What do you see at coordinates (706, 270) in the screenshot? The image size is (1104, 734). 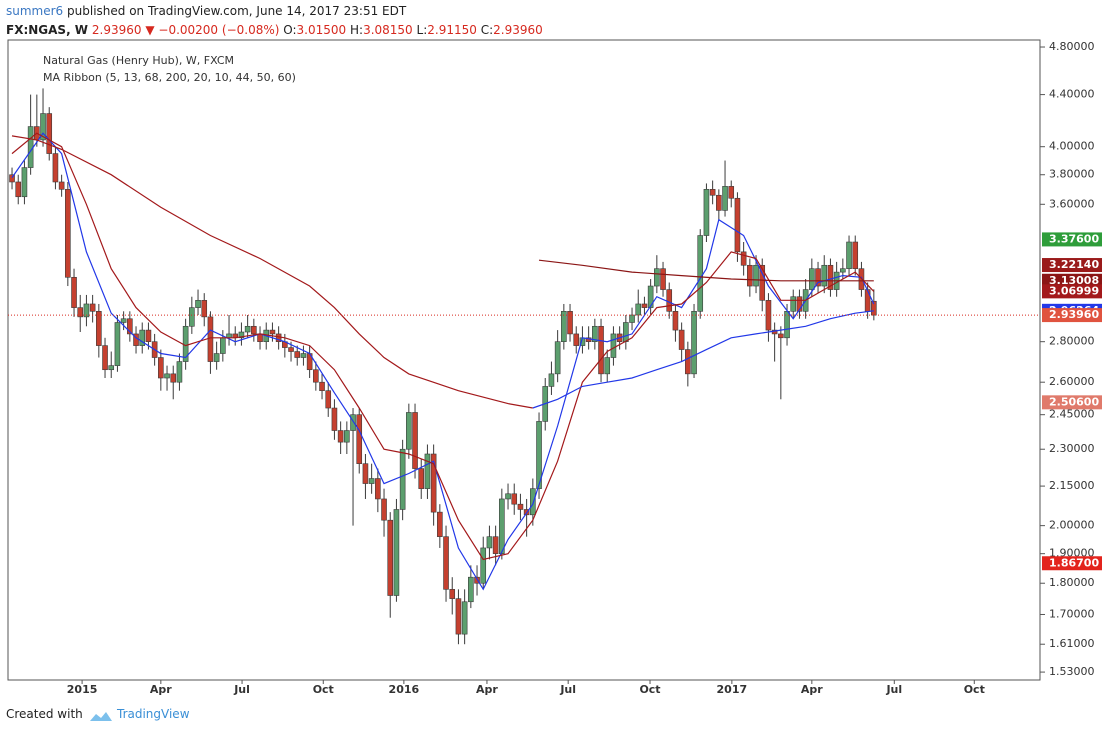 I see `ma-line` at bounding box center [706, 270].